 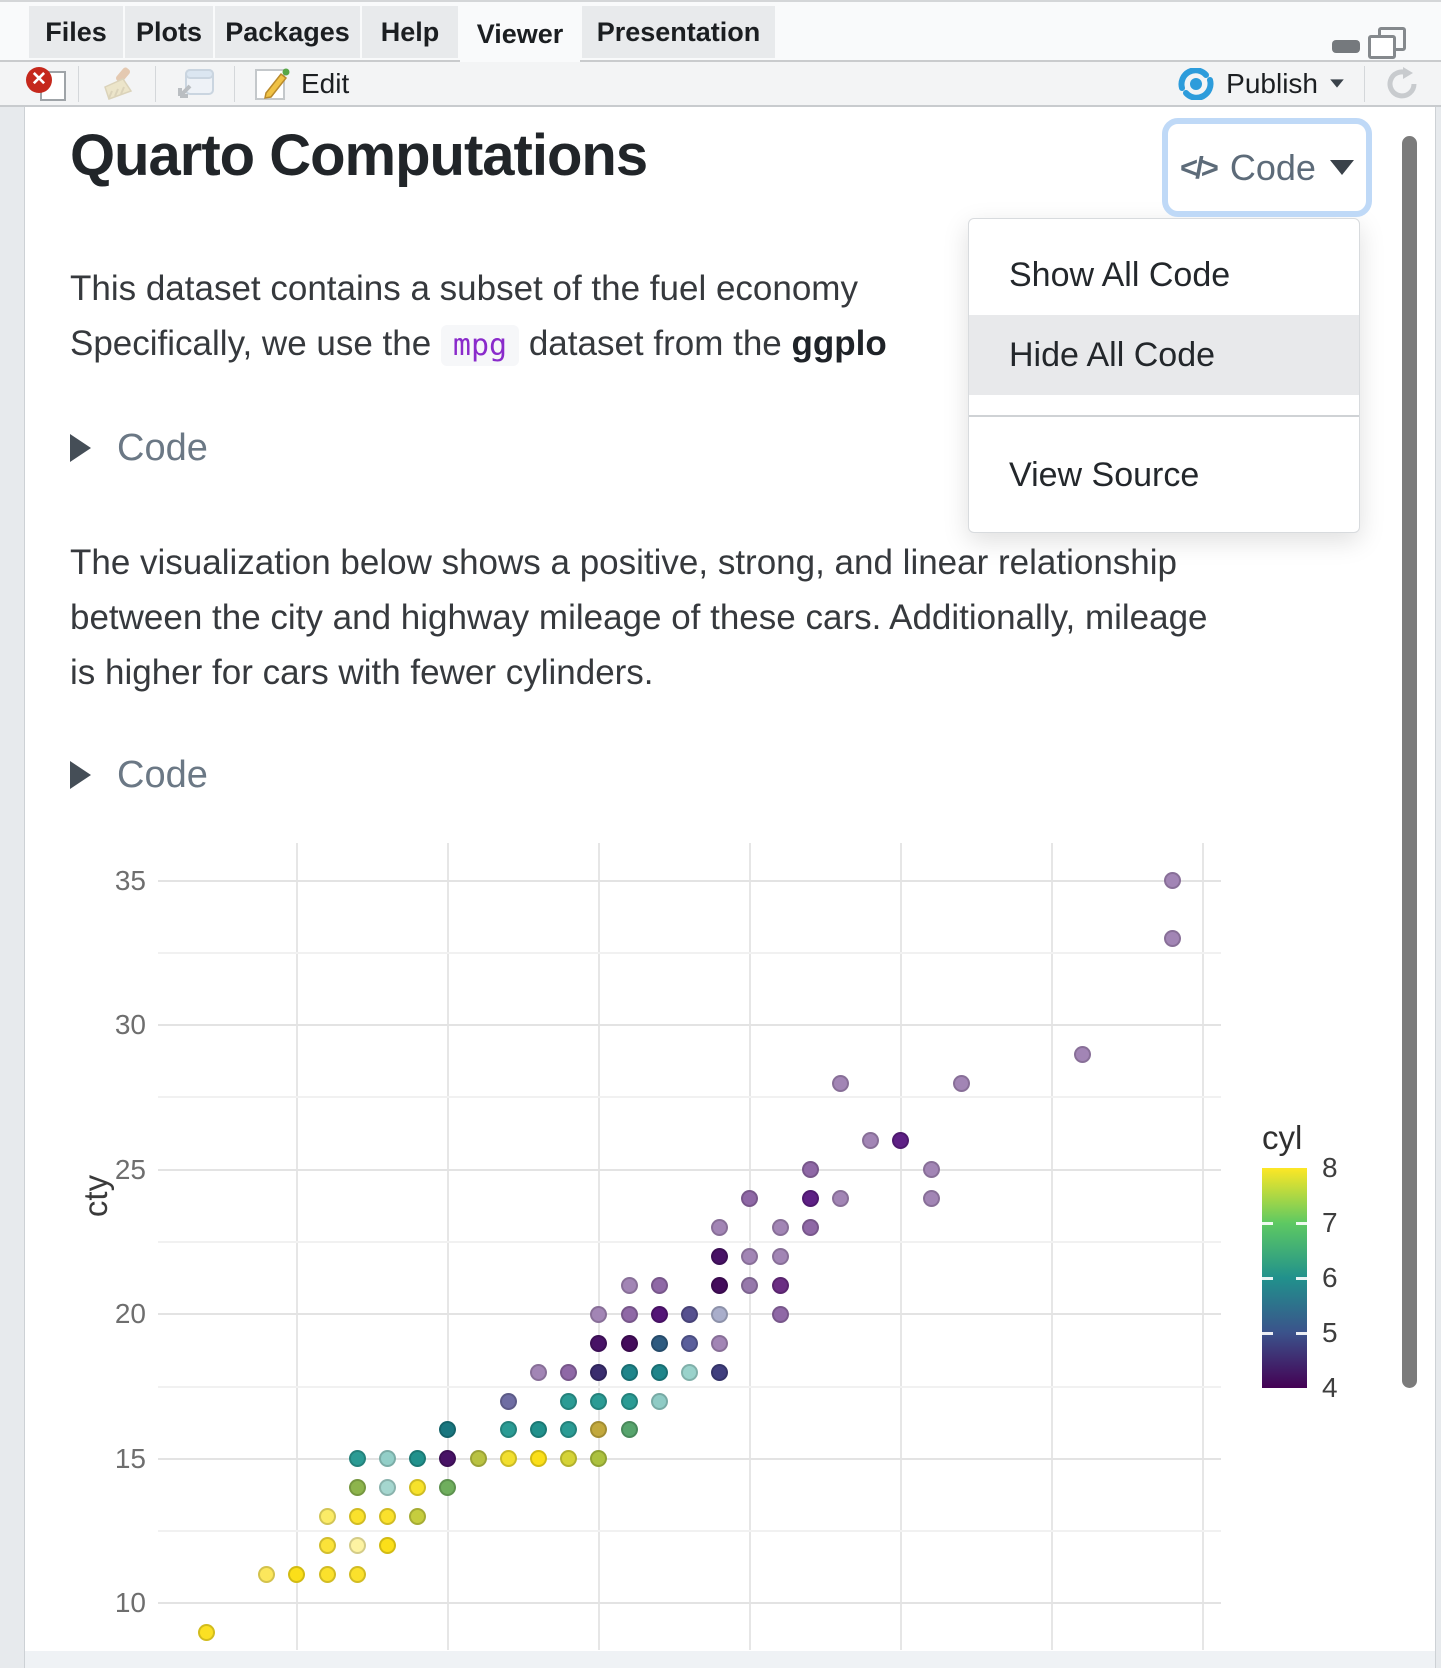 What do you see at coordinates (1402, 84) in the screenshot?
I see `refresh-button` at bounding box center [1402, 84].